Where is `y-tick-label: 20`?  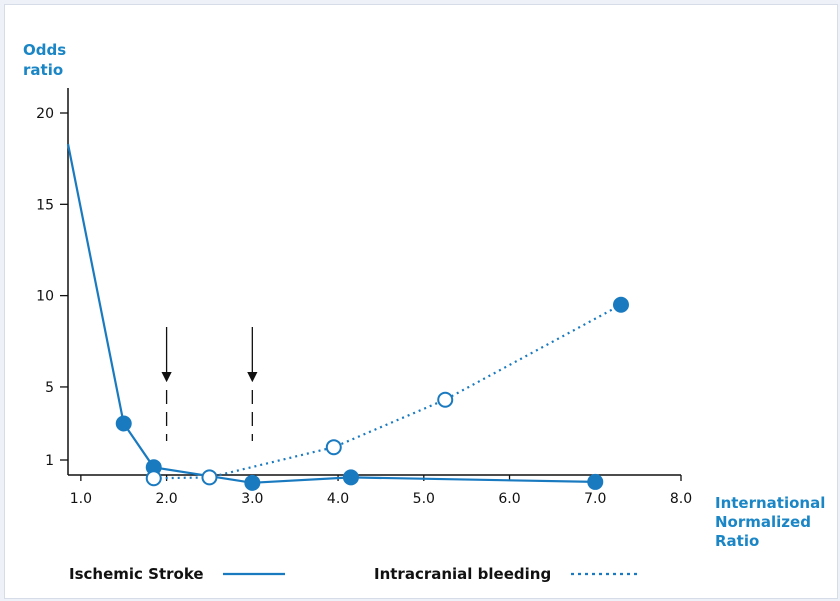 y-tick-label: 20 is located at coordinates (45, 114).